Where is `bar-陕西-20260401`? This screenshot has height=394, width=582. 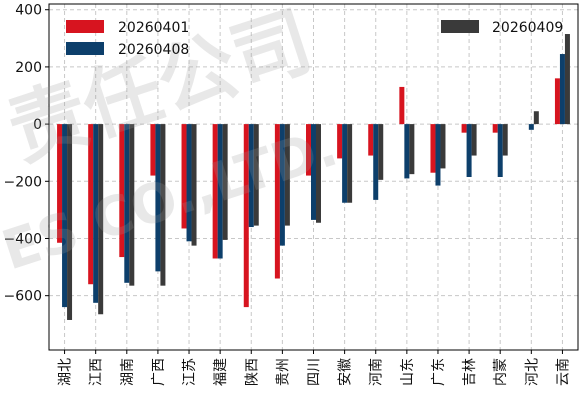 bar-陕西-20260401 is located at coordinates (246, 216).